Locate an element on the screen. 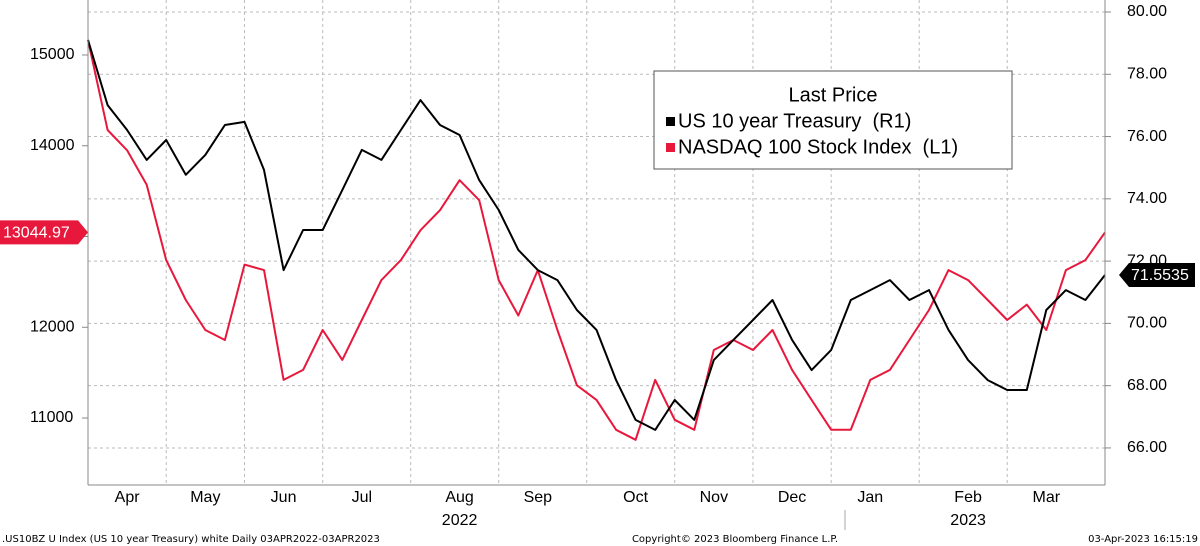 The height and width of the screenshot is (546, 1200). legend-label: NASDAQ 100 Stock Index (L1) is located at coordinates (818, 147).